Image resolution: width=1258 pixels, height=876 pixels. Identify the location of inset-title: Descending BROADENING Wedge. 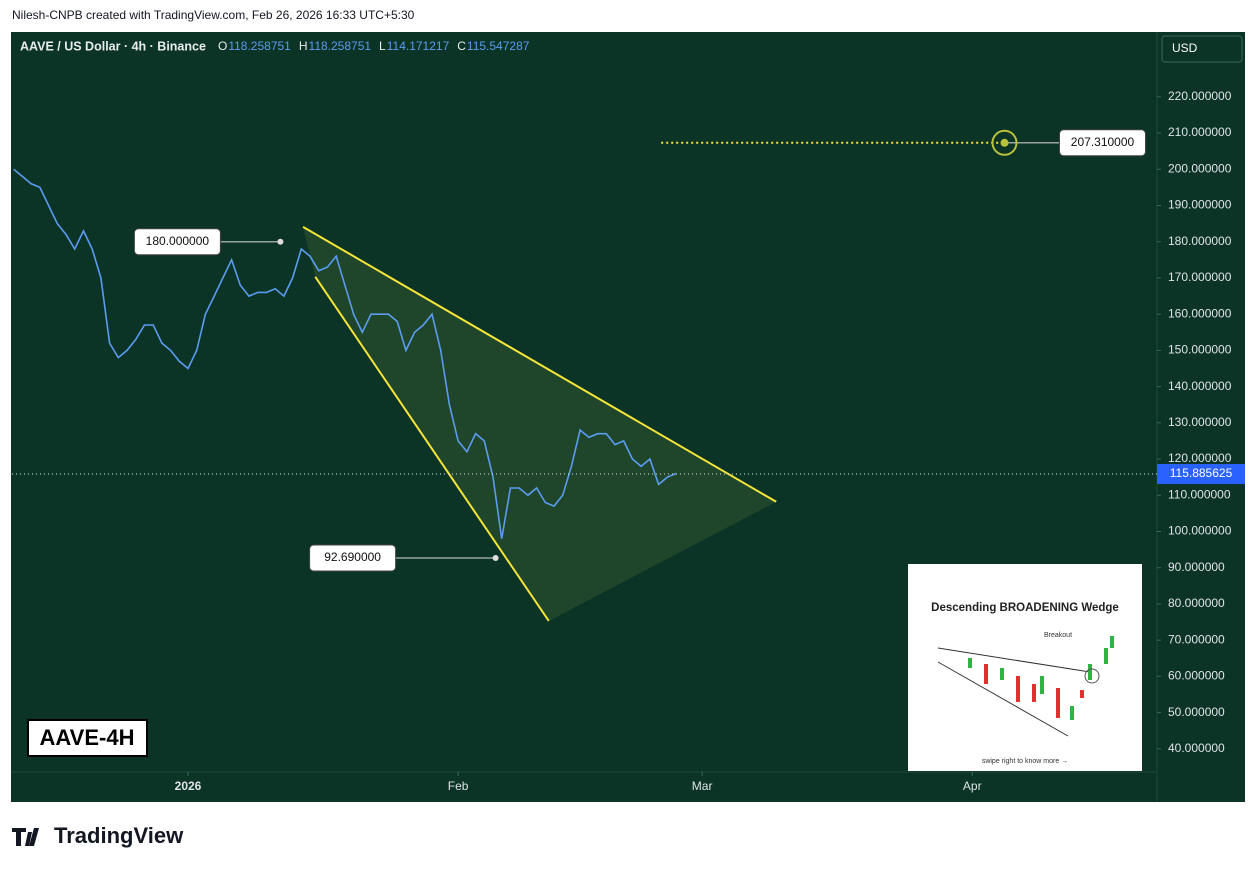
(1025, 608).